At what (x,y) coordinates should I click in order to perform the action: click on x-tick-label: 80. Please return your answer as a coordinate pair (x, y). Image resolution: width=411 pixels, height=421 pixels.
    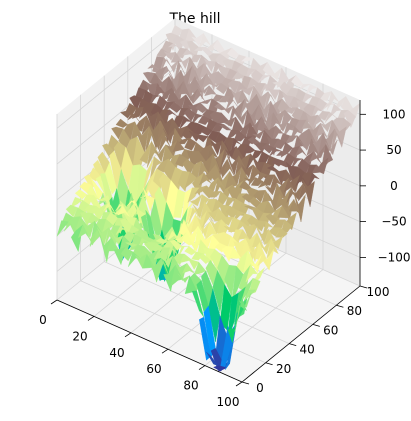
    Looking at the image, I should click on (190, 386).